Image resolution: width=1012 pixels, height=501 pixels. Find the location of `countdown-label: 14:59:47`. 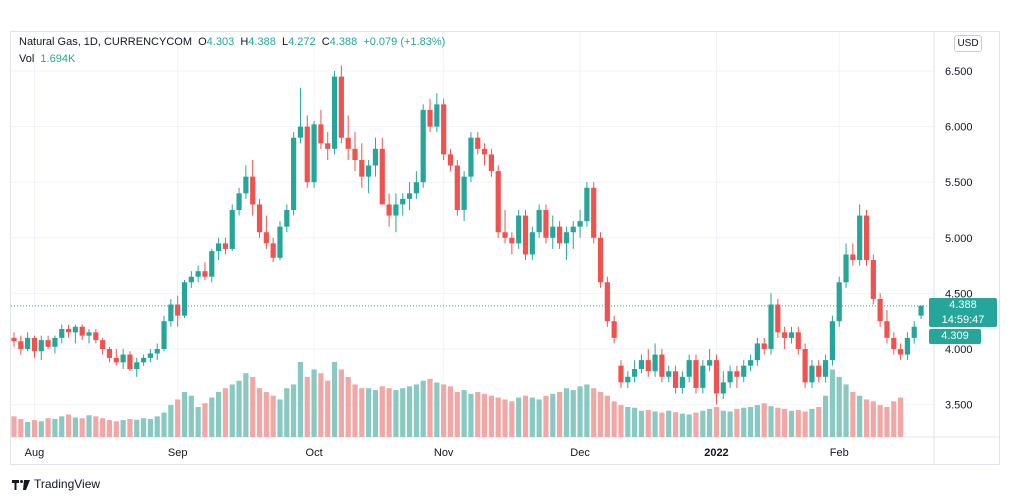

countdown-label: 14:59:47 is located at coordinates (963, 320).